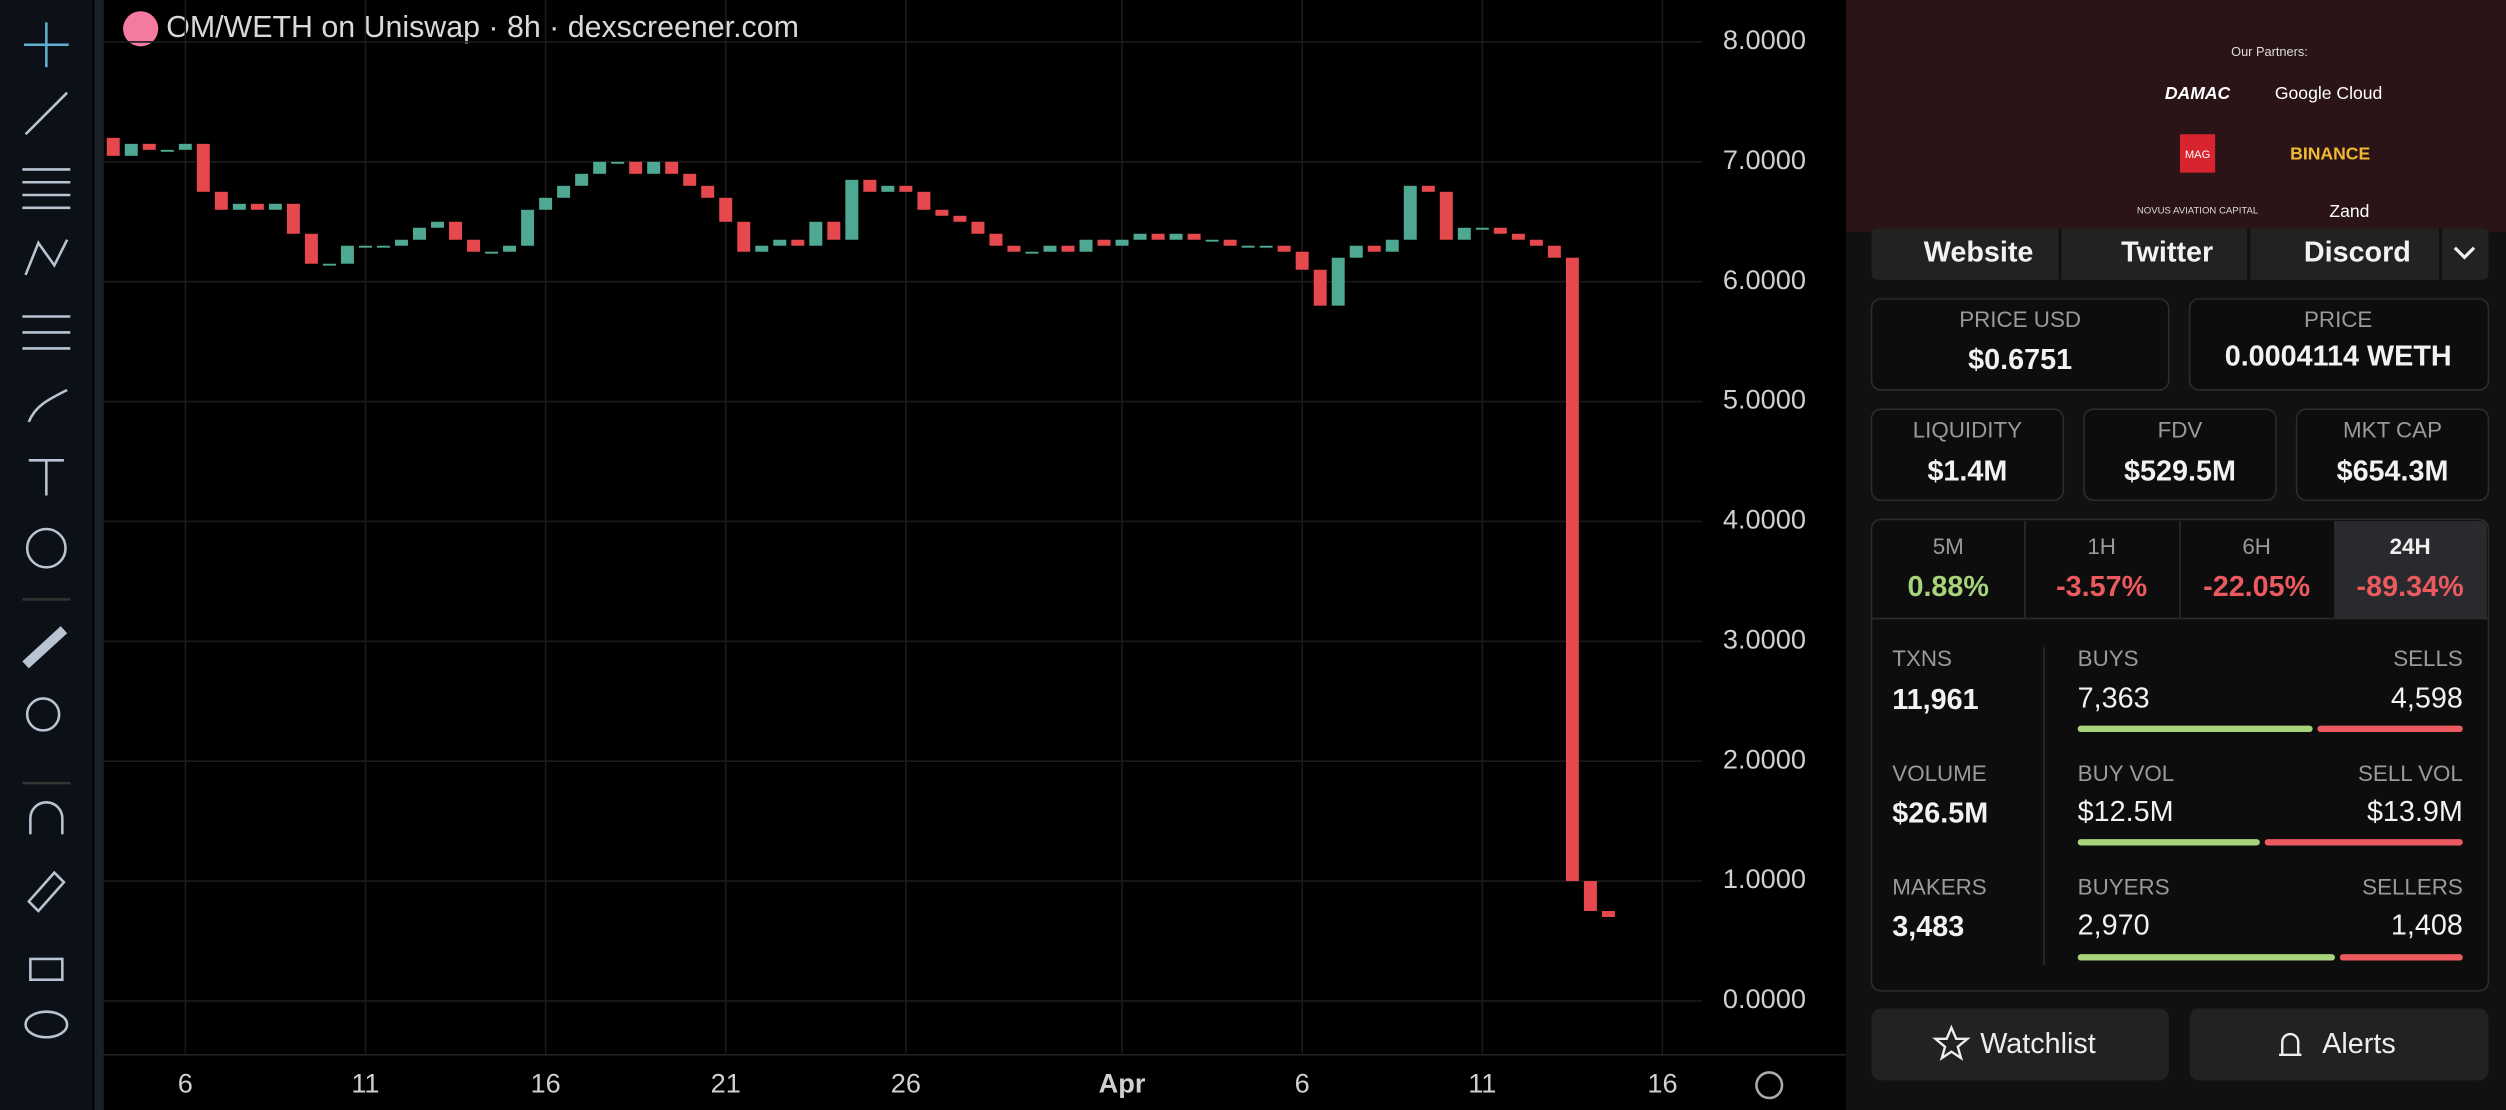 This screenshot has width=2506, height=1110. I want to click on txns-label: TXNS, so click(1922, 658).